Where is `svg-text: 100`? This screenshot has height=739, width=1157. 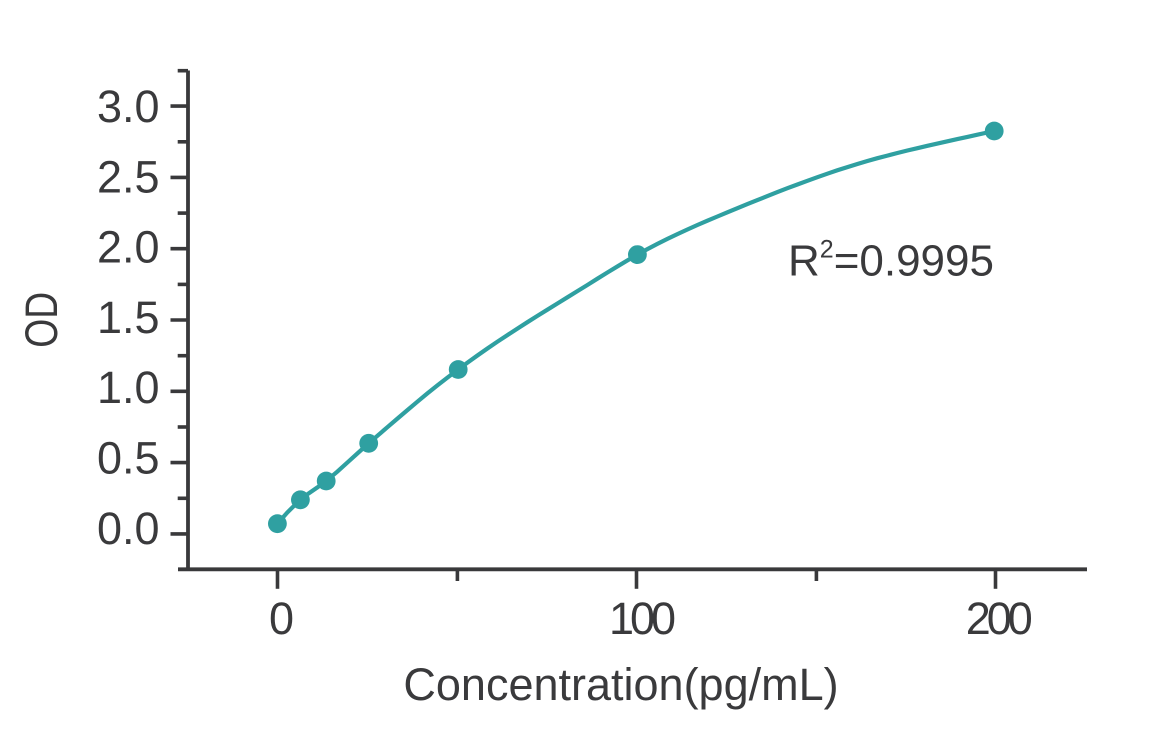
svg-text: 100 is located at coordinates (642, 618).